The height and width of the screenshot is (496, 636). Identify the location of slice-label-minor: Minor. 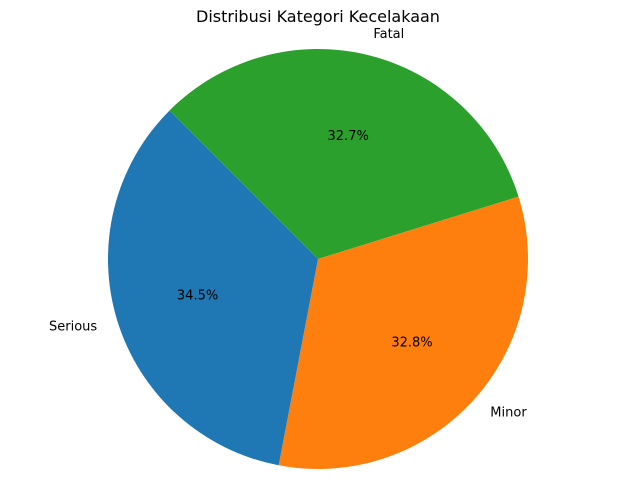
(508, 412).